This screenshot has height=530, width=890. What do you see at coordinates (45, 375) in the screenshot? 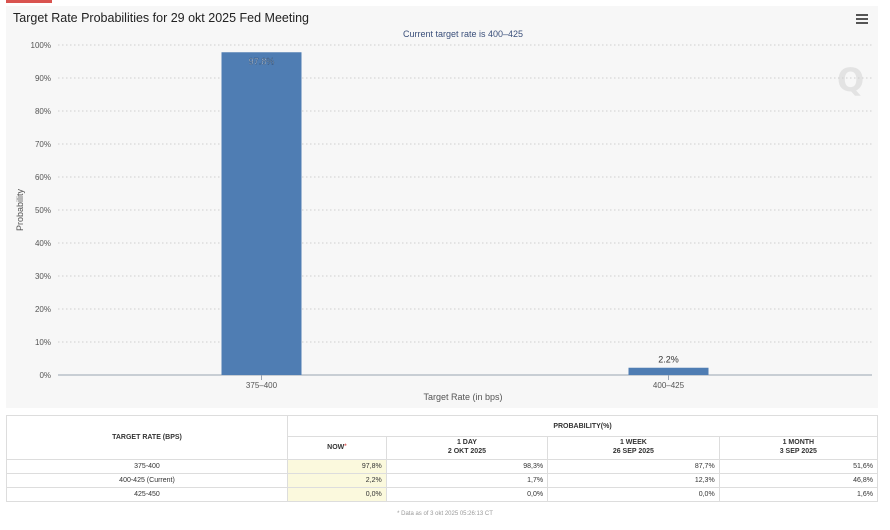
I see `y-tick-label: 0%` at bounding box center [45, 375].